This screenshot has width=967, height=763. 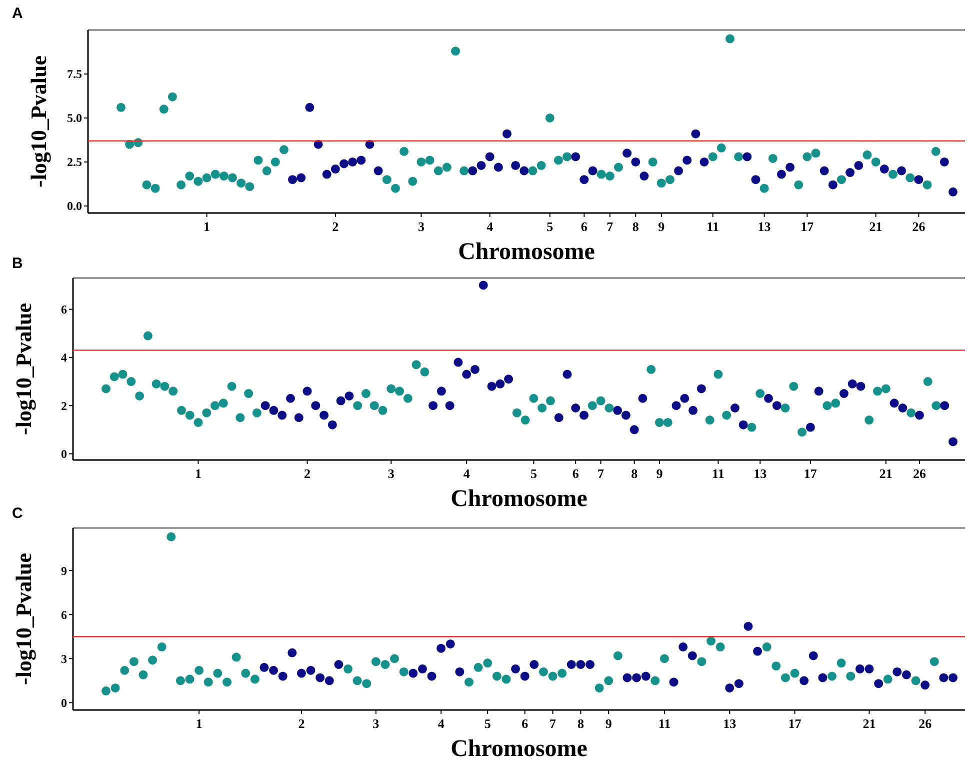 What do you see at coordinates (64, 357) in the screenshot?
I see `y-tick-label: 4` at bounding box center [64, 357].